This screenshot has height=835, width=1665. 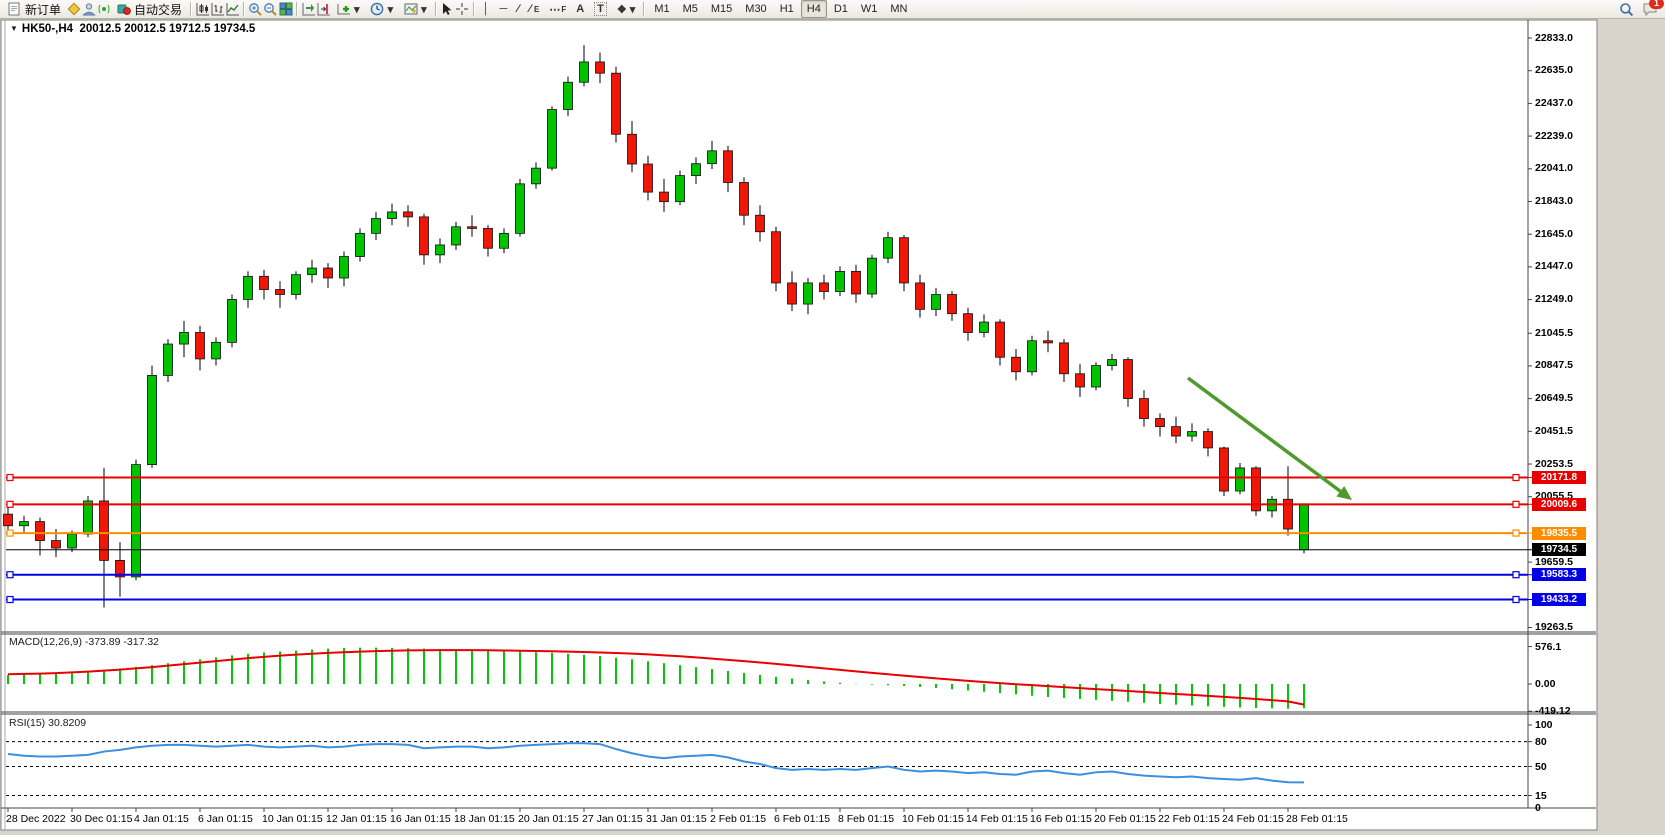 I want to click on search-icon, so click(x=1626, y=9).